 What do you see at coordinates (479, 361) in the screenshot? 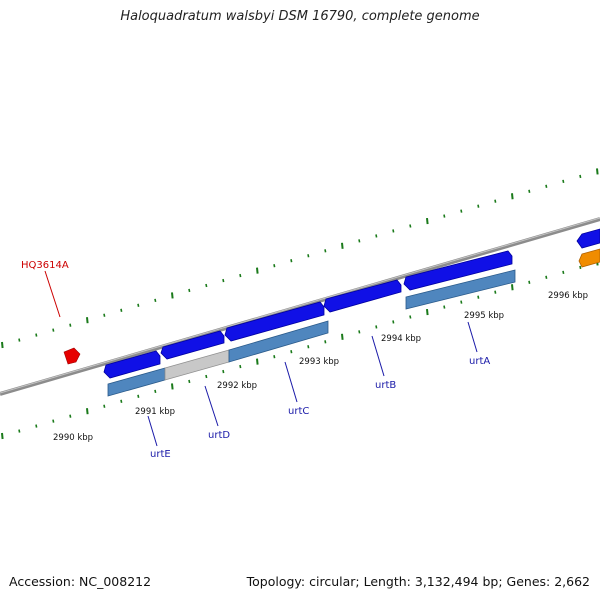
I see `gene-urta-label: urtA` at bounding box center [479, 361].